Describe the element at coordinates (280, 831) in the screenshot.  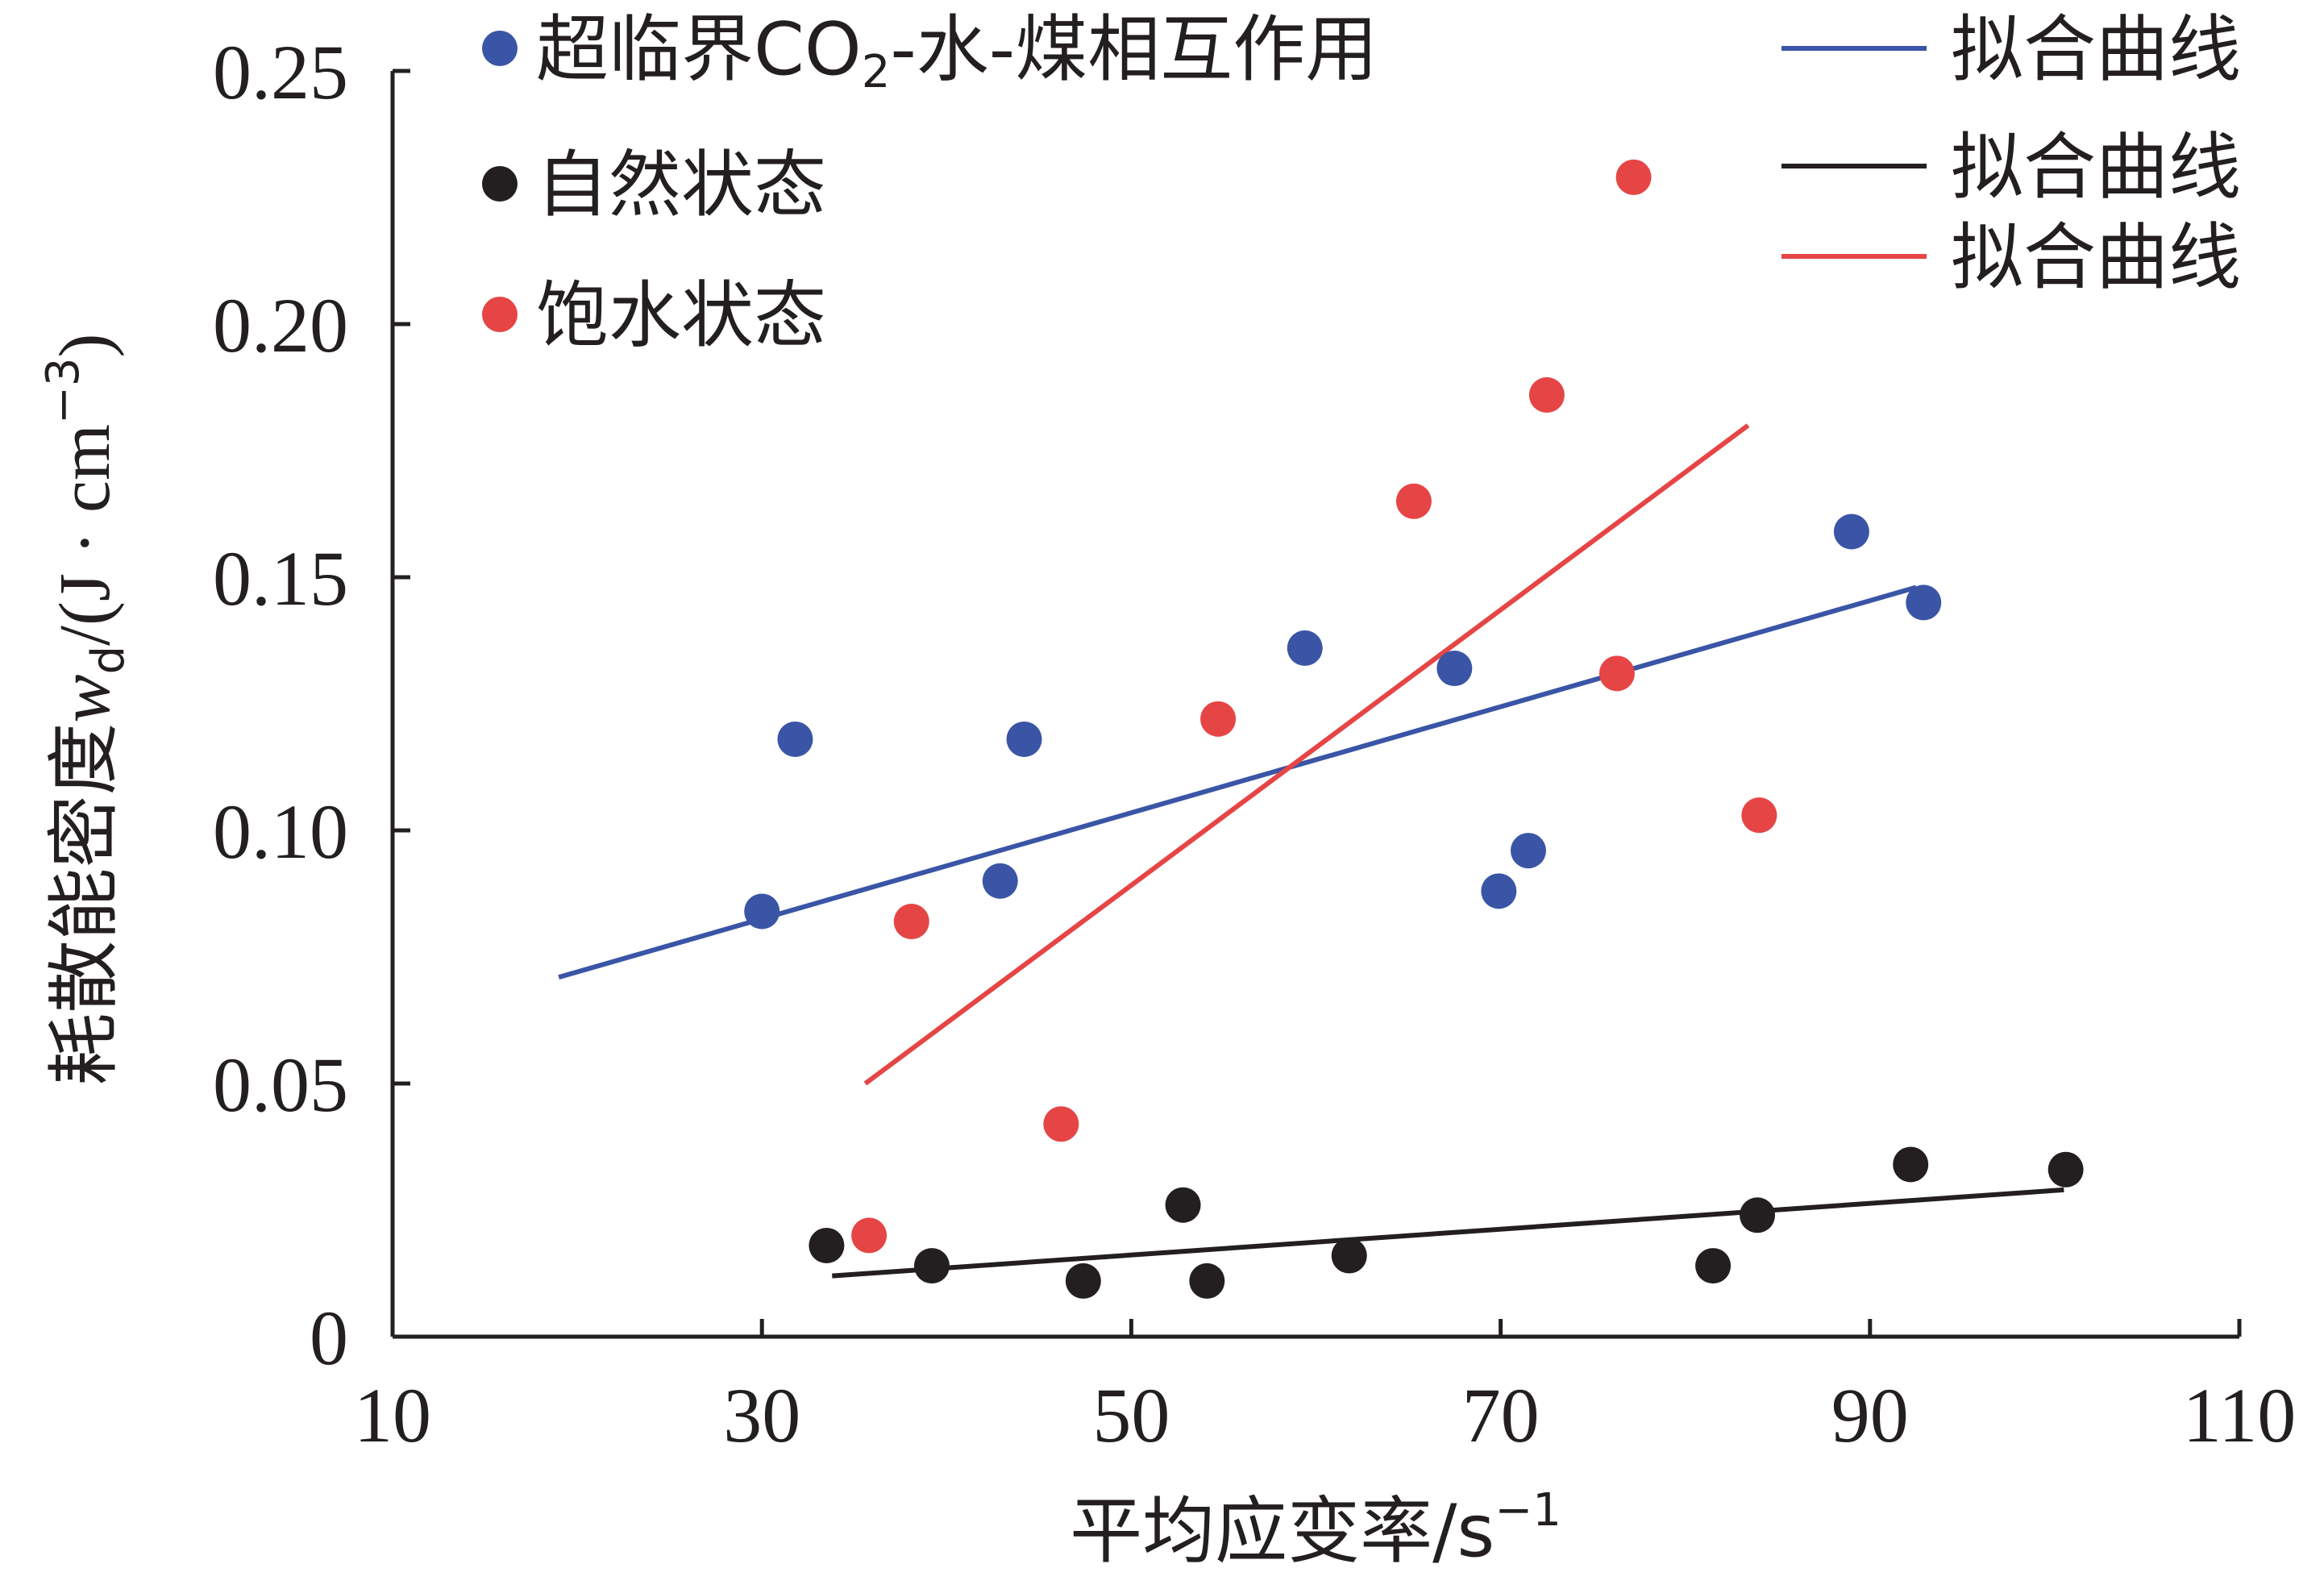
I see `y-tick-label: 0.10` at that location.